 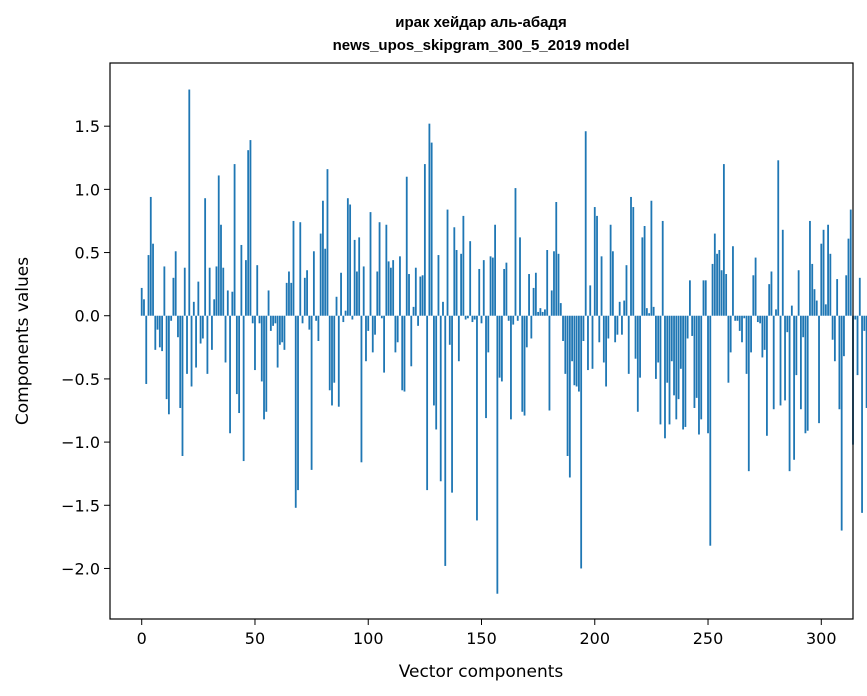 What do you see at coordinates (142, 638) in the screenshot?
I see `x-tick-label: 0` at bounding box center [142, 638].